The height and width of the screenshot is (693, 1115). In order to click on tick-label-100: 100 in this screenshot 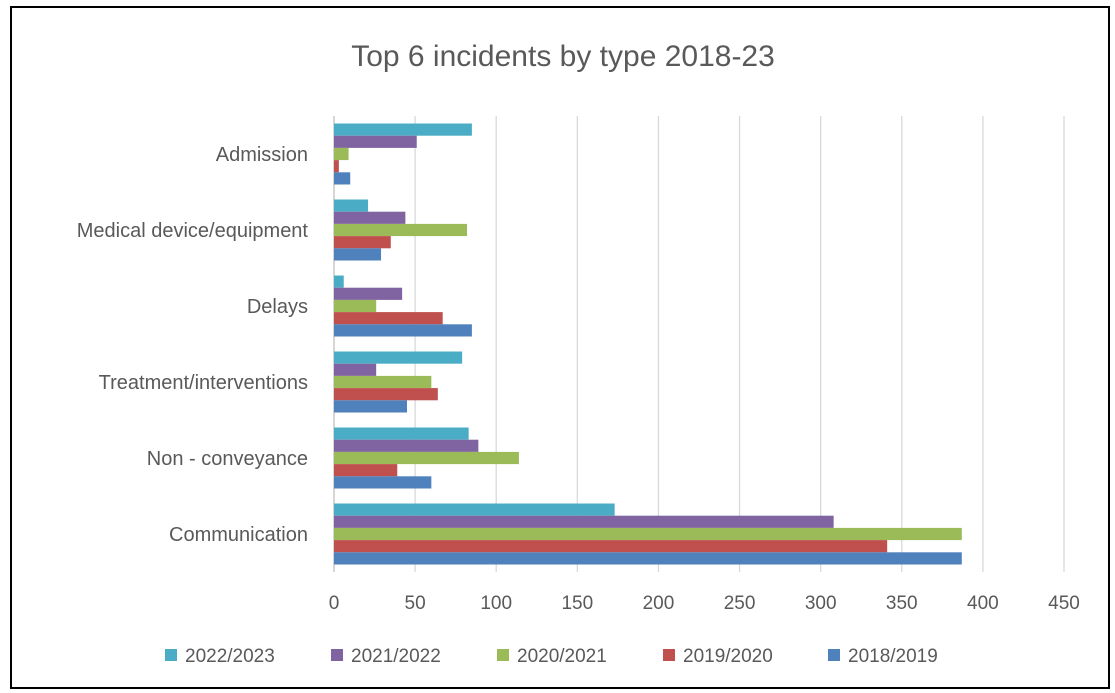, I will do `click(496, 603)`.